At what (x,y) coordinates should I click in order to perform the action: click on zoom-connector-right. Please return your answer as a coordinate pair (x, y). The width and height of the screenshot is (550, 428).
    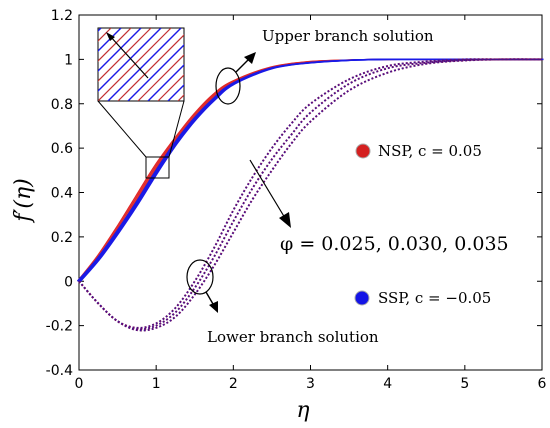
    Looking at the image, I should click on (176, 129).